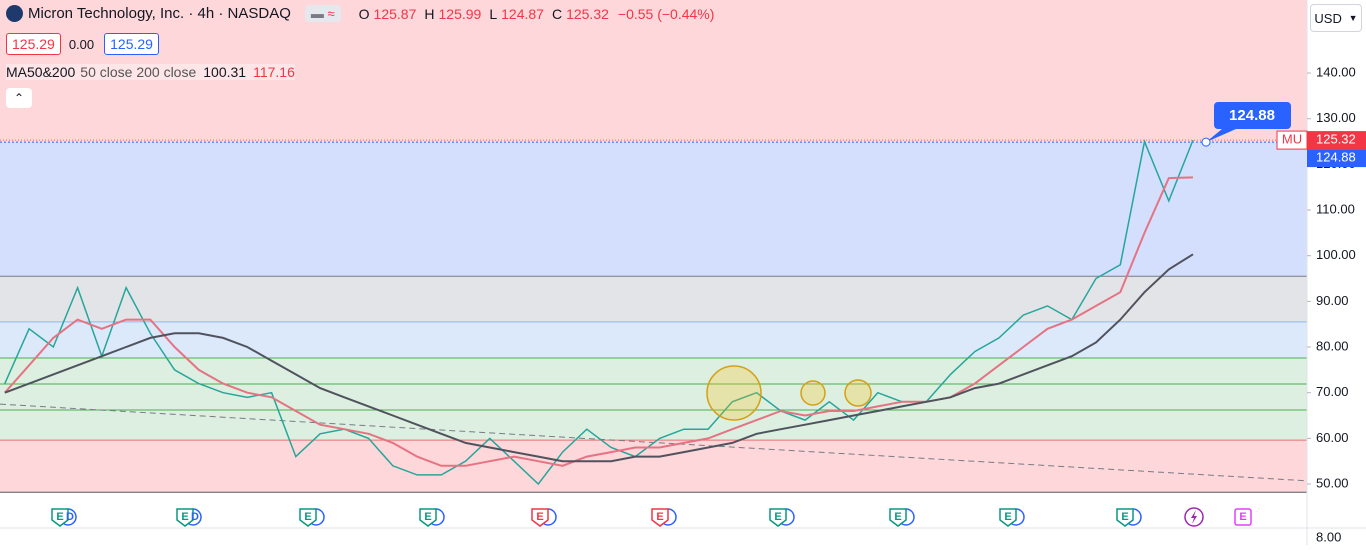 This screenshot has width=1366, height=550. Describe the element at coordinates (364, 13) in the screenshot. I see `ohlc-key: O` at that location.